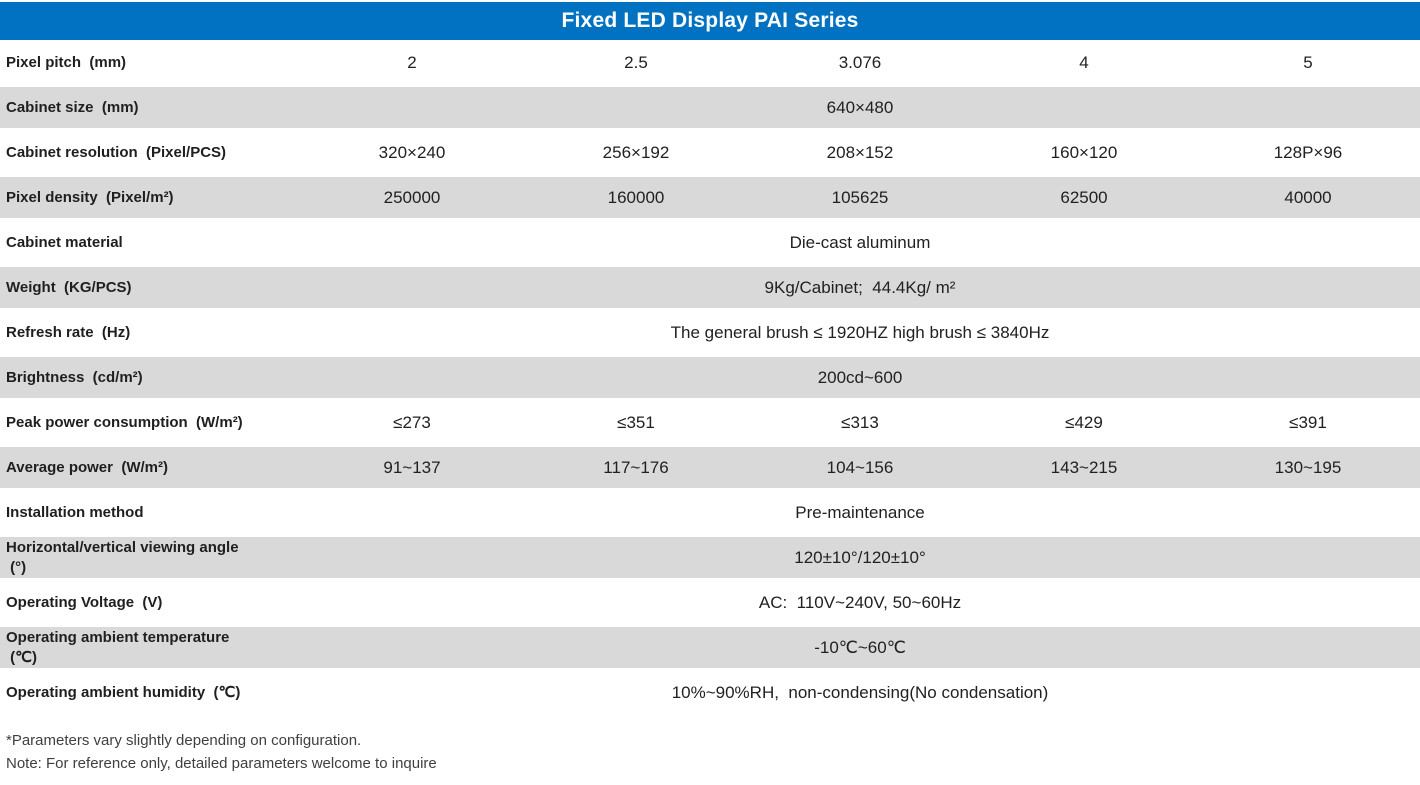 The width and height of the screenshot is (1420, 785). What do you see at coordinates (1308, 467) in the screenshot?
I see `average-power-value: 130~195` at bounding box center [1308, 467].